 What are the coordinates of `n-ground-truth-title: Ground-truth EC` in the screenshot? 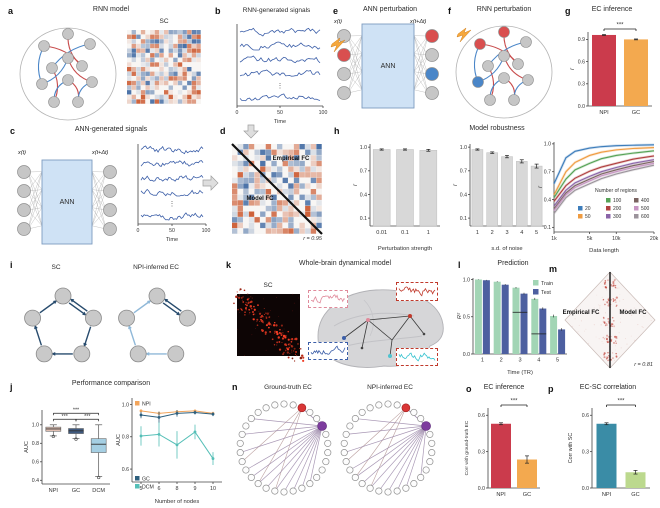 It's located at (288, 387).